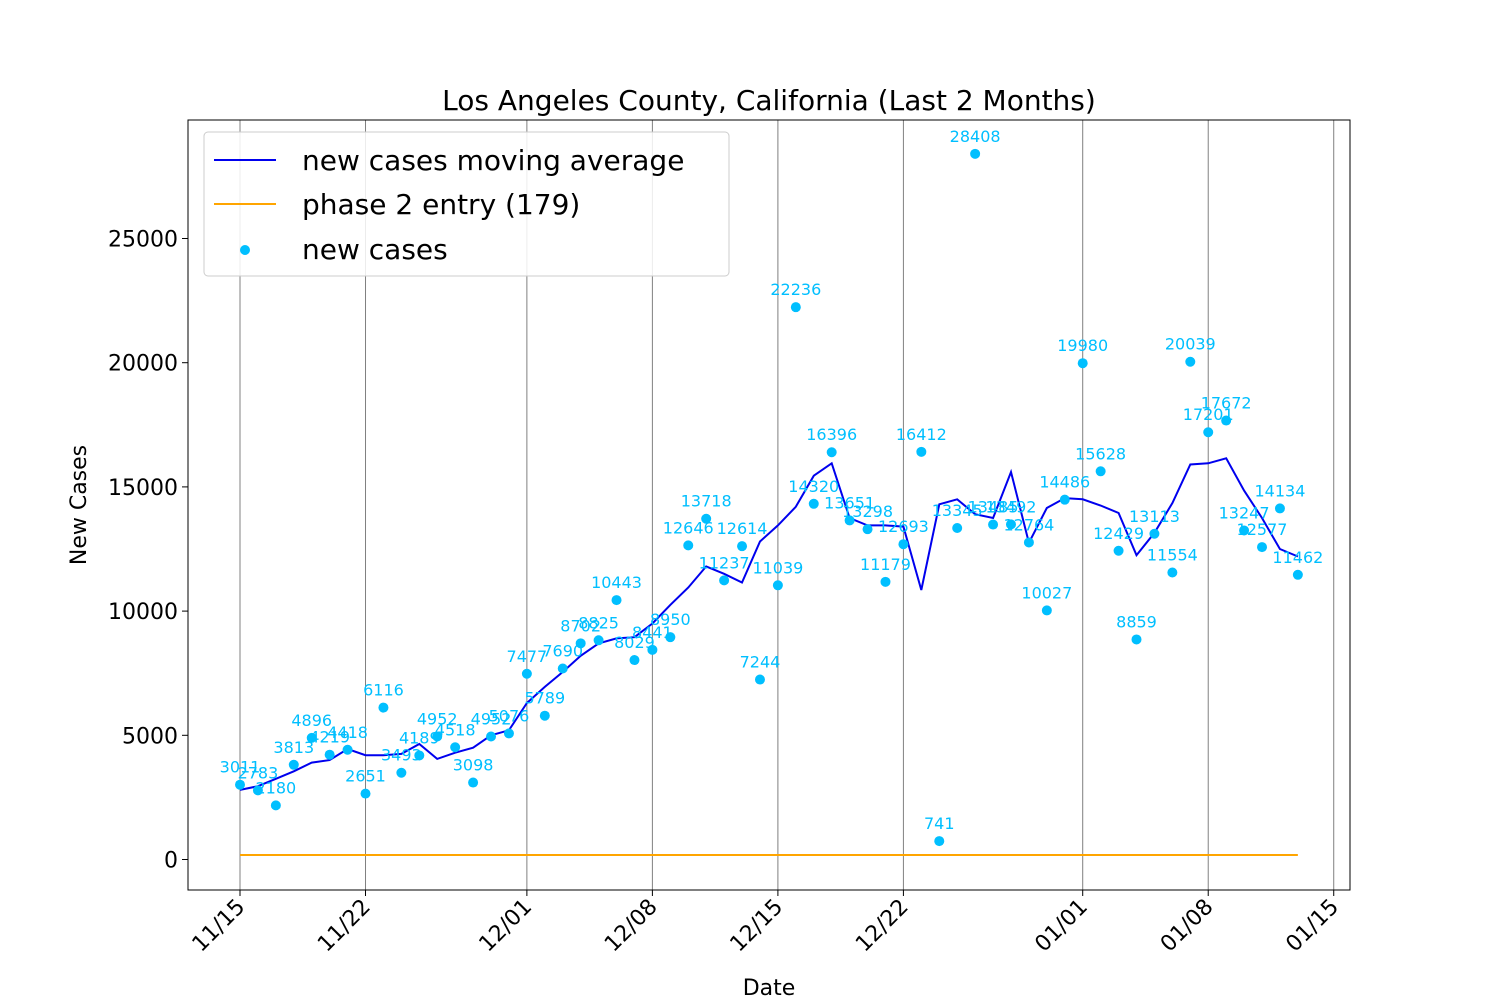 This screenshot has width=1500, height=1005. What do you see at coordinates (795, 289) in the screenshot?
I see `new-cases-point-label: 22236` at bounding box center [795, 289].